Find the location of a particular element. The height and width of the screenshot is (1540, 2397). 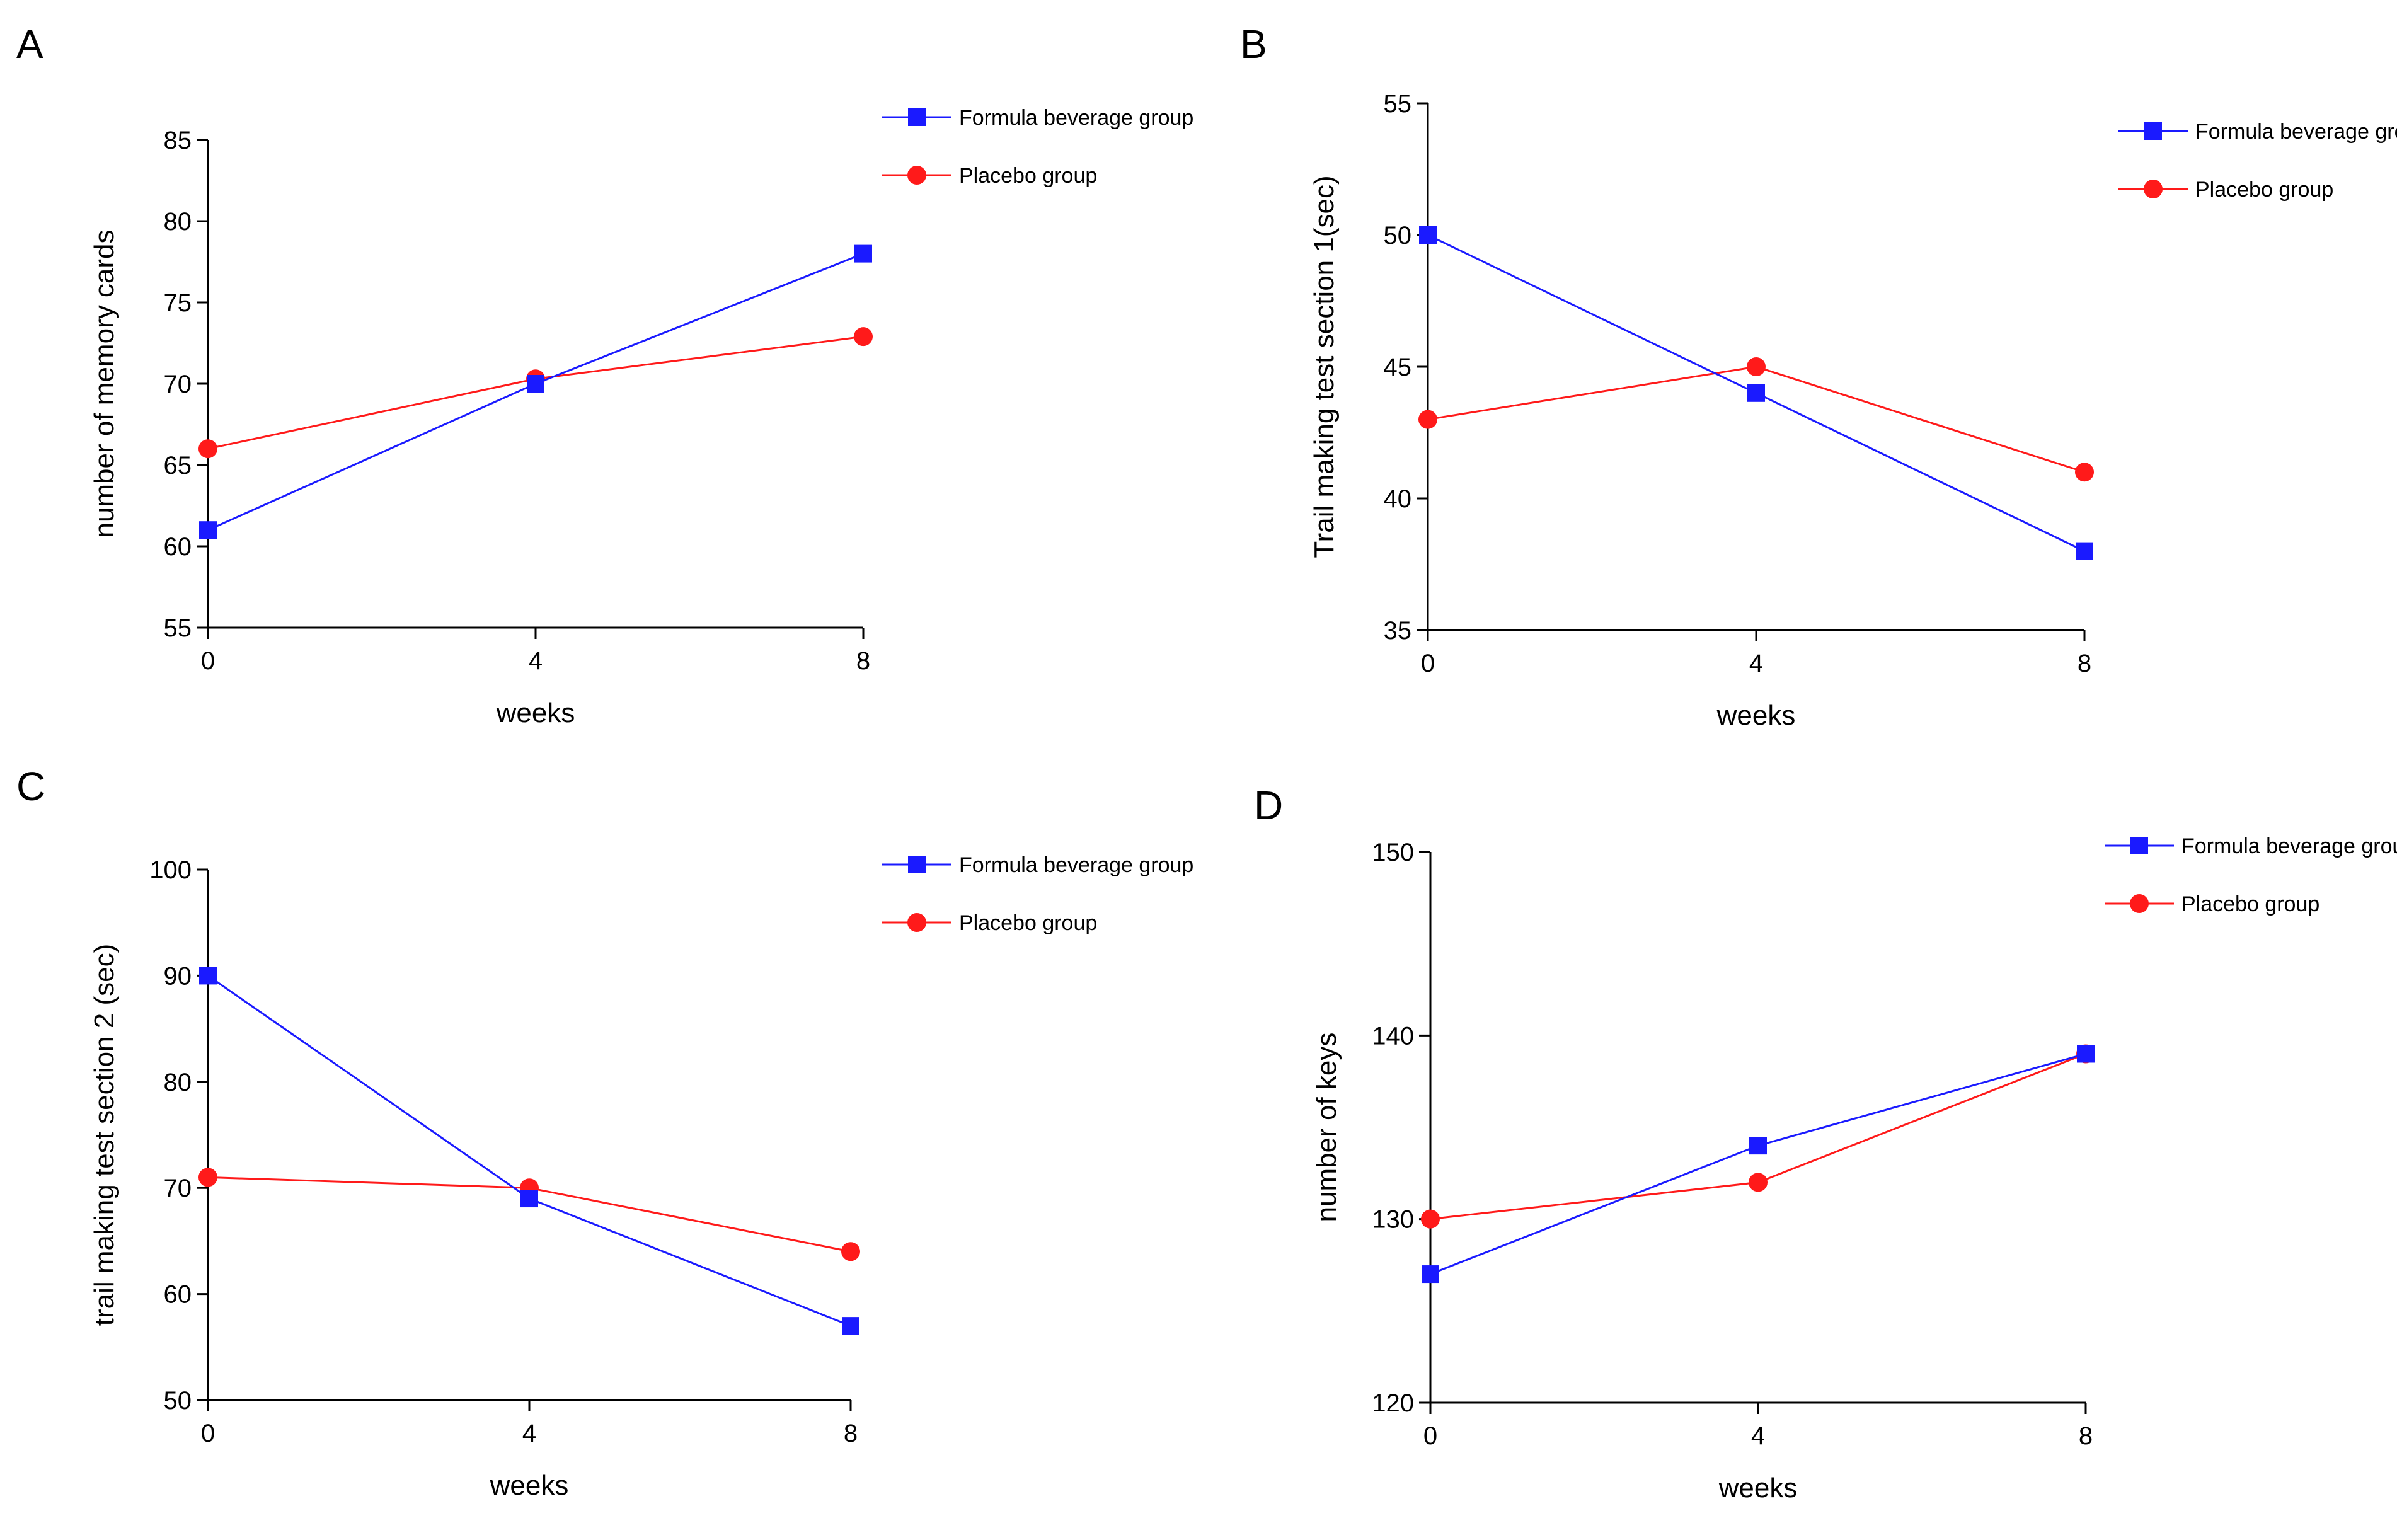

y-axis-label: Trail making test section 1(sec) is located at coordinates (1324, 366).